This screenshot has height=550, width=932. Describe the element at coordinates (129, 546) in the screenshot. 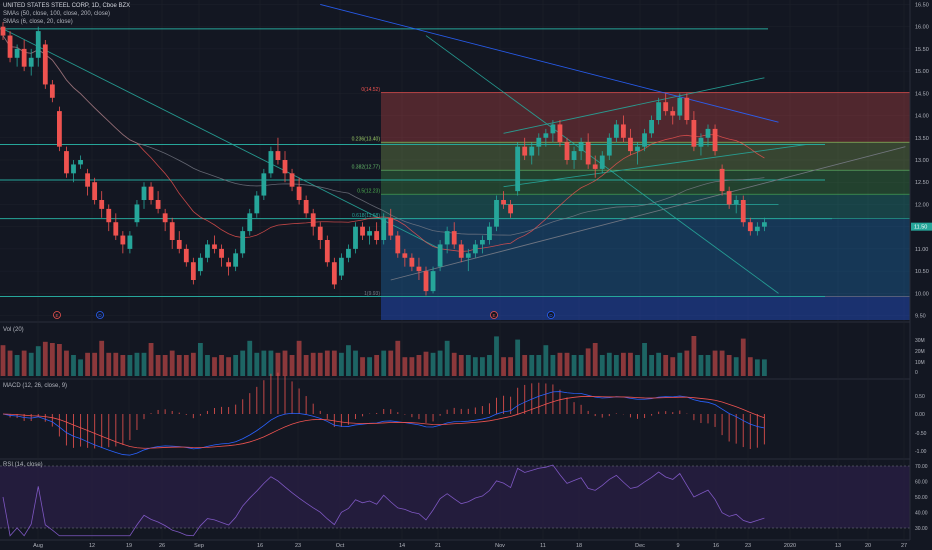

I see `date-tick-label: 19` at that location.